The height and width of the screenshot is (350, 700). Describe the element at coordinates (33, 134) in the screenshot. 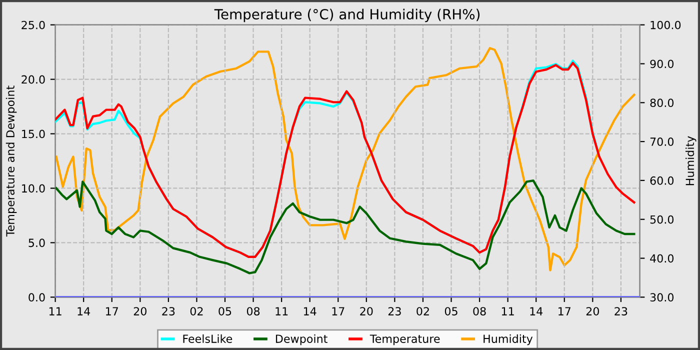

I see `y-tick-label: 15.0` at that location.